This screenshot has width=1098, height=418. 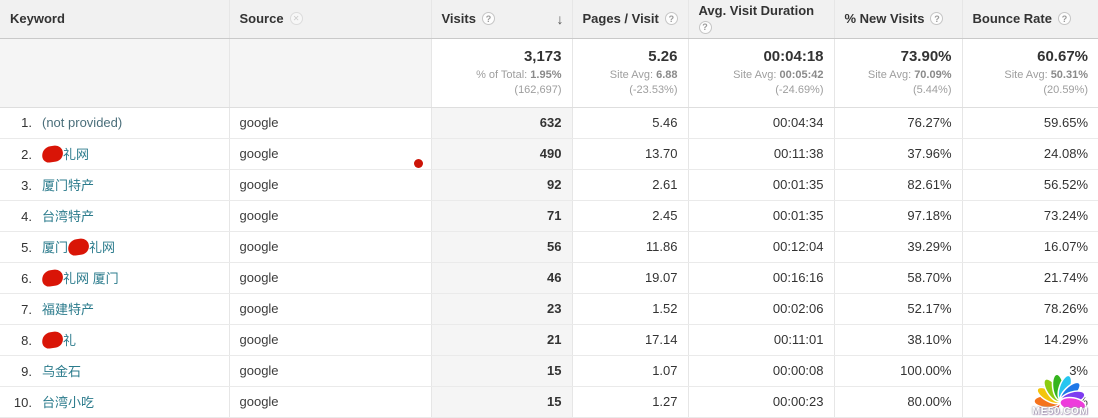 What do you see at coordinates (79, 278) in the screenshot?
I see `keyword-link: 礼网 厦门` at bounding box center [79, 278].